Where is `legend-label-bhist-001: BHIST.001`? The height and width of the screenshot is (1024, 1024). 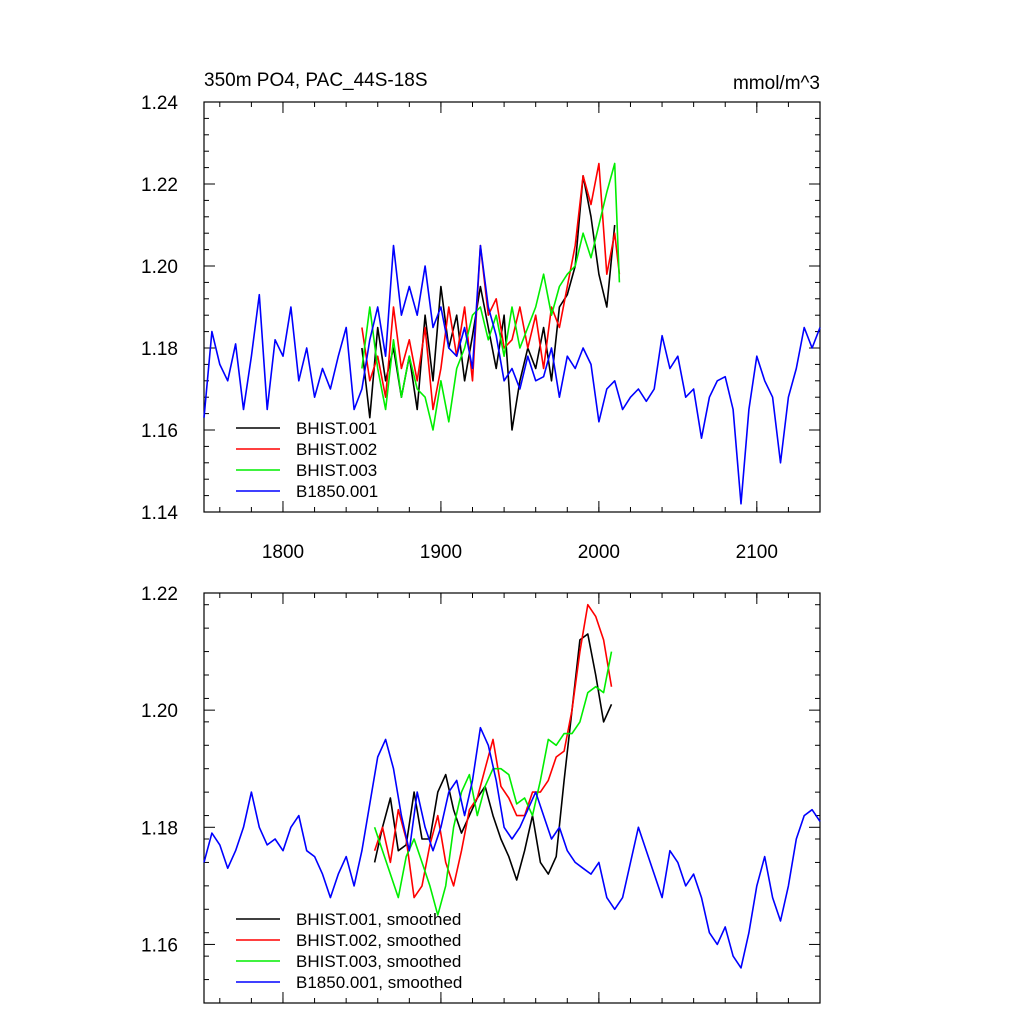 legend-label-bhist-001: BHIST.001 is located at coordinates (336, 428).